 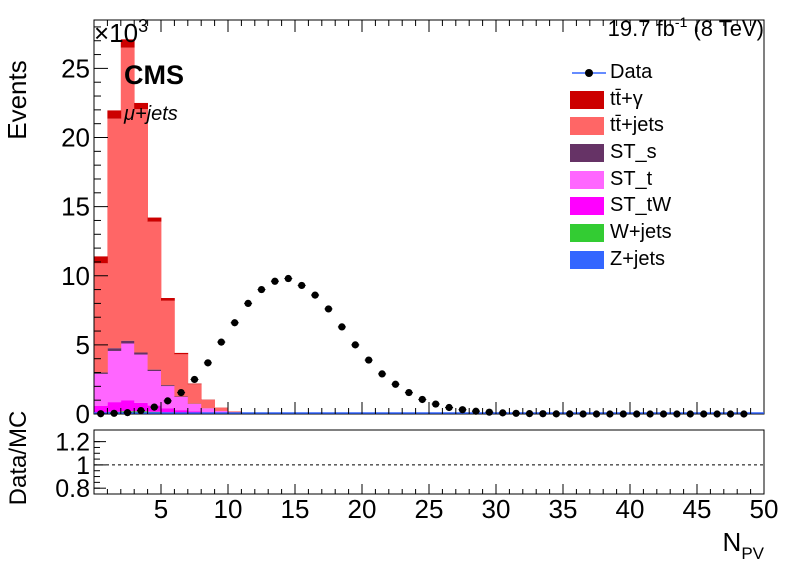 I want to click on legend-label: W+jets, so click(x=641, y=232).